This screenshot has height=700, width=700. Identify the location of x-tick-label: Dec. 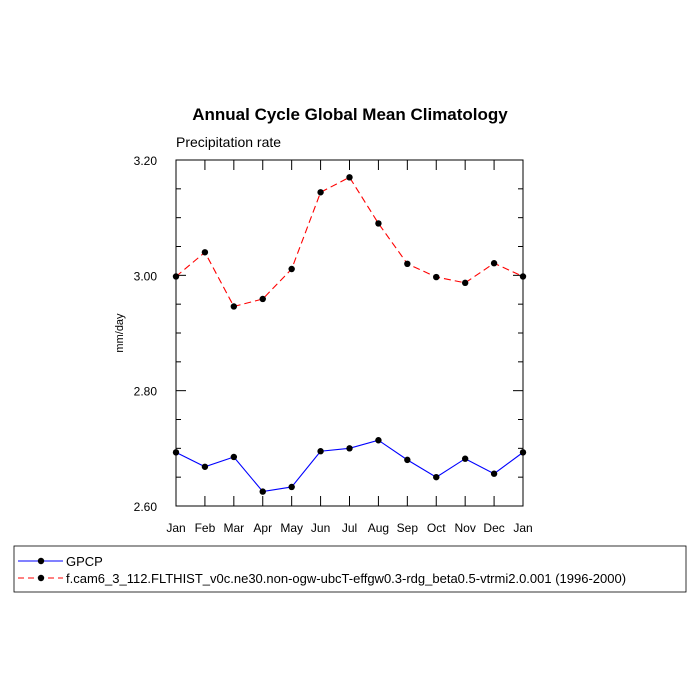
(493, 528).